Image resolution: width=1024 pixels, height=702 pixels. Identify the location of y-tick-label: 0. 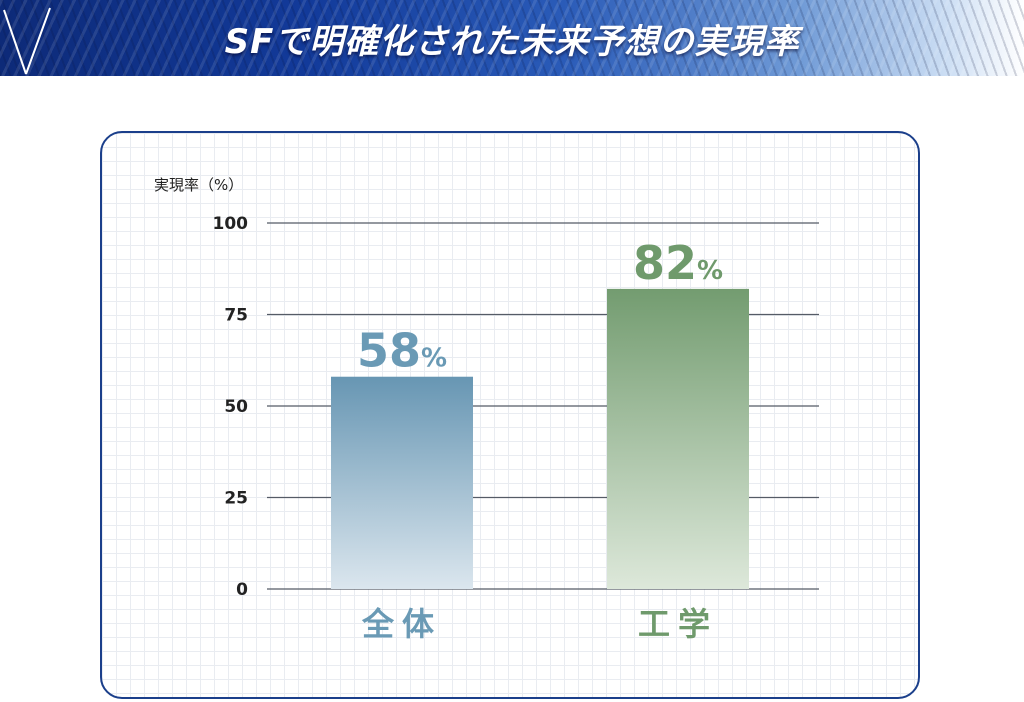
(242, 590).